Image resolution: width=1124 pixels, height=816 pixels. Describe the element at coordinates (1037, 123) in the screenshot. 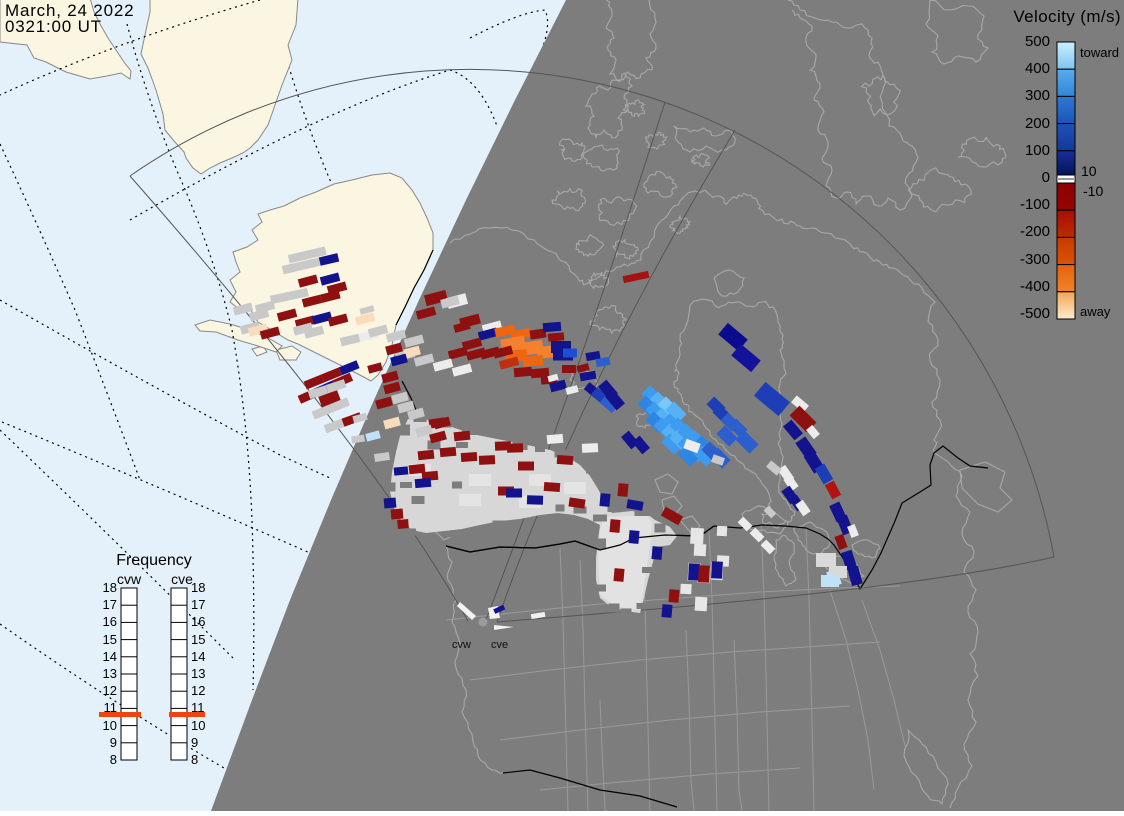

I see `svg-text: 200` at that location.